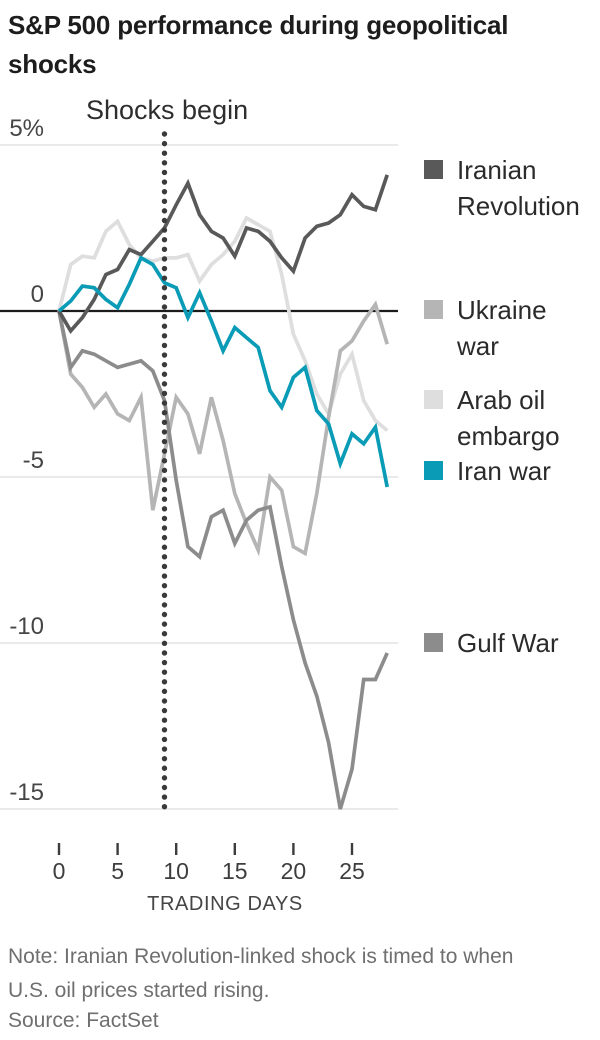 This screenshot has height=1040, width=600. I want to click on series-line-ukraine-war, so click(223, 428).